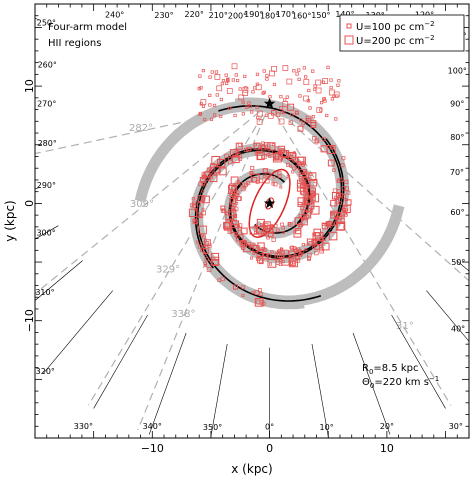  I want to click on object-annotation: HII regions, so click(74, 43).